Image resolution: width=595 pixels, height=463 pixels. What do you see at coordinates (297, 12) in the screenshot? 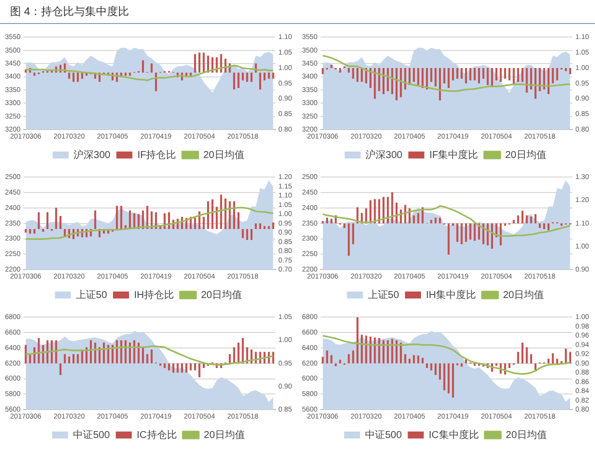
I see `chart-title: 图 4：持仓比与集中度比` at bounding box center [297, 12].